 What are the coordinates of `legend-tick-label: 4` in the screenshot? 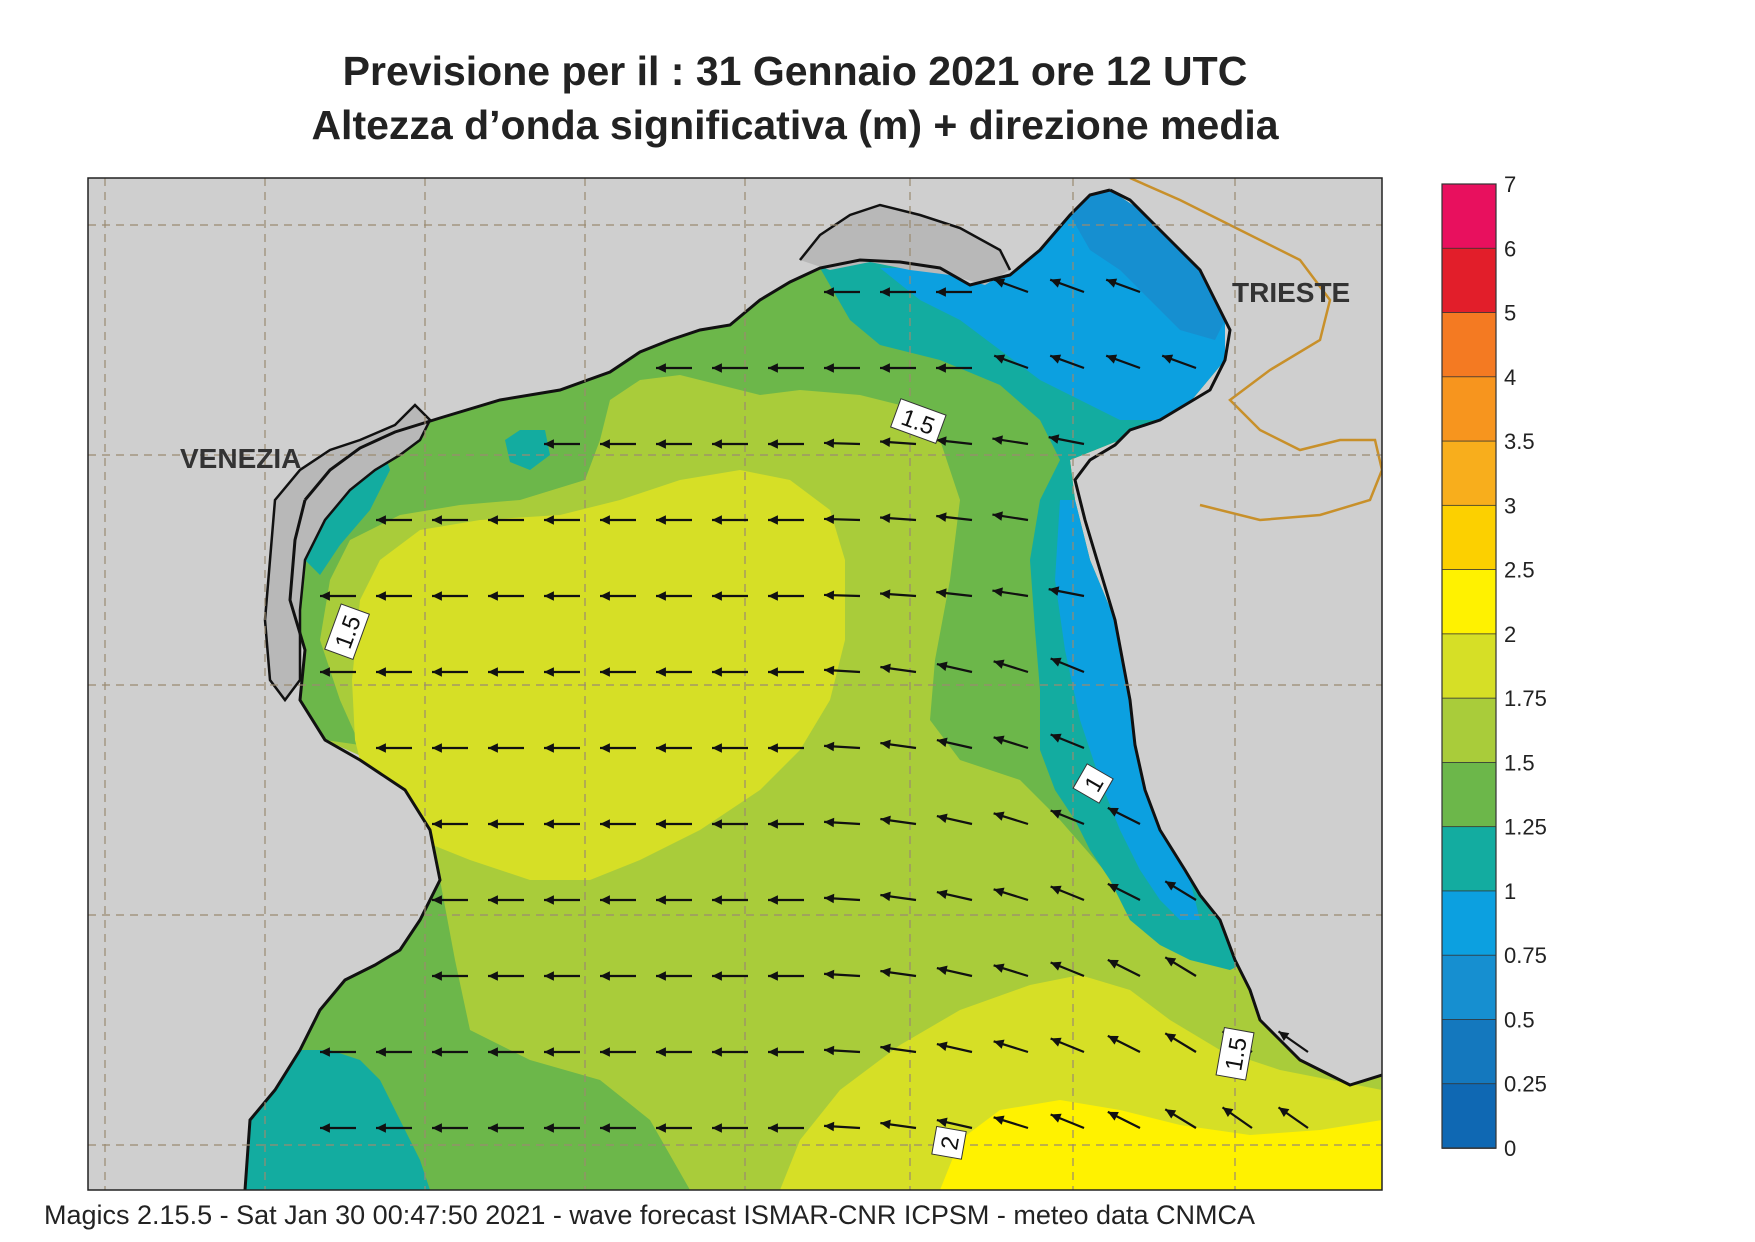 It's located at (1510, 377).